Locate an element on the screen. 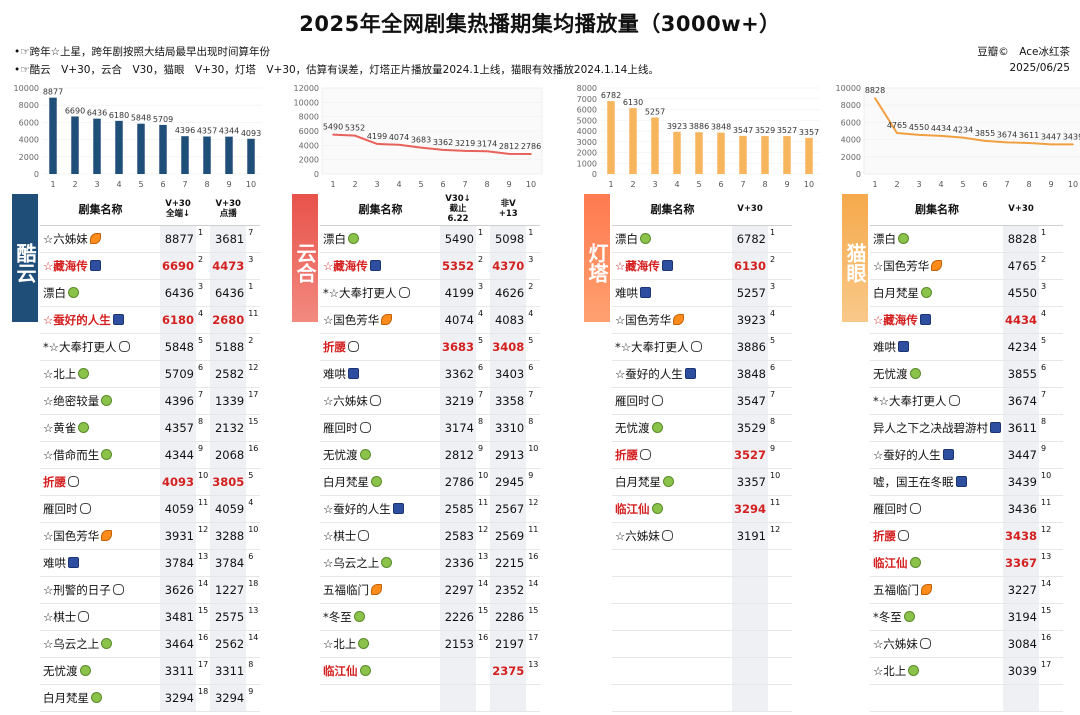 This screenshot has height=715, width=1080. table-row: ☆蚕好的人生 3848 6 is located at coordinates (702, 374).